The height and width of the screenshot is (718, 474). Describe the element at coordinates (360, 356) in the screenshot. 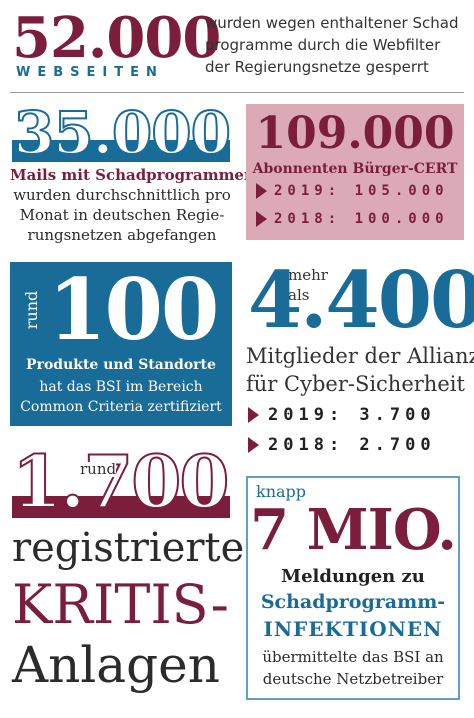

I see `text-line: Mitglieder der Allianz` at that location.